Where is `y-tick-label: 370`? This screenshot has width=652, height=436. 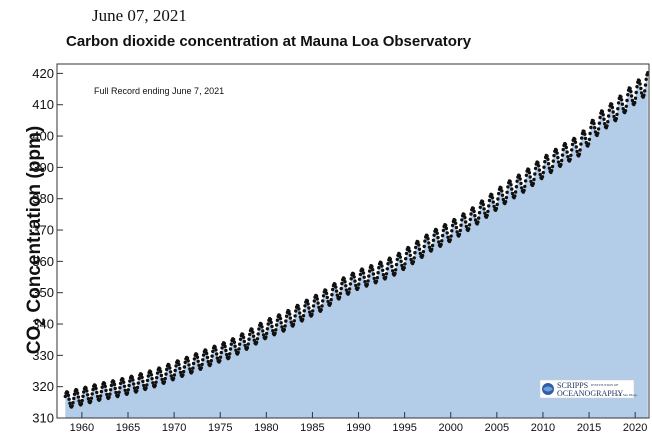 y-tick-label: 370 is located at coordinates (43, 230).